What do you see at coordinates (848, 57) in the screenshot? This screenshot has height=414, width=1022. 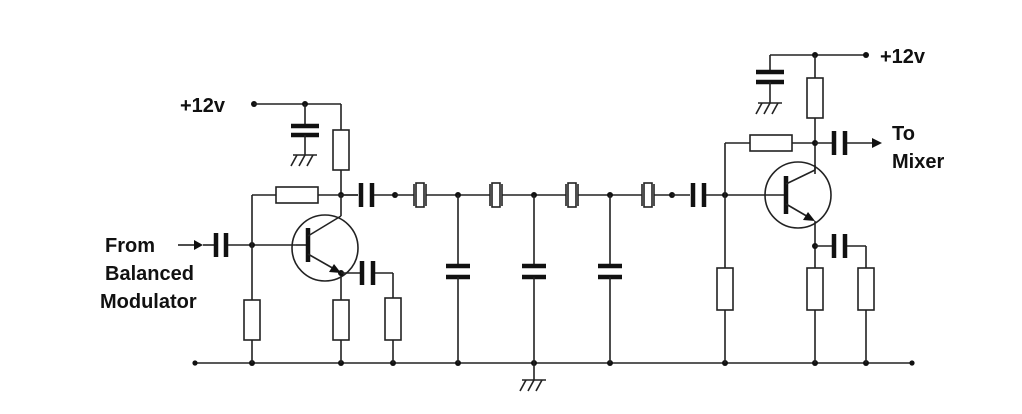 I see `supply-right: +12v` at bounding box center [848, 57].